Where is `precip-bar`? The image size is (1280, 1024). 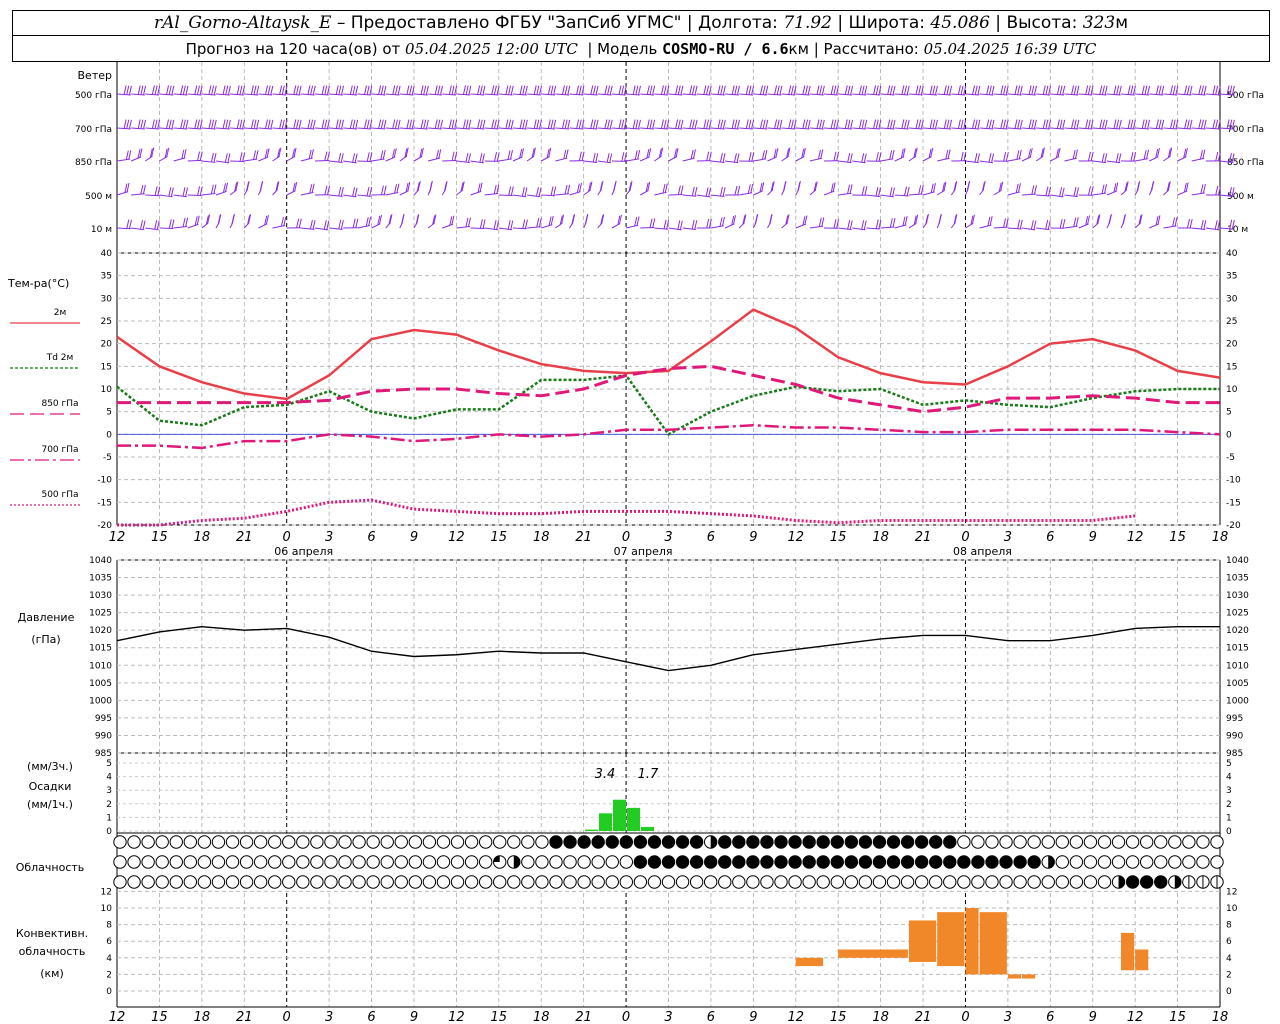
precip-bar is located at coordinates (619, 815).